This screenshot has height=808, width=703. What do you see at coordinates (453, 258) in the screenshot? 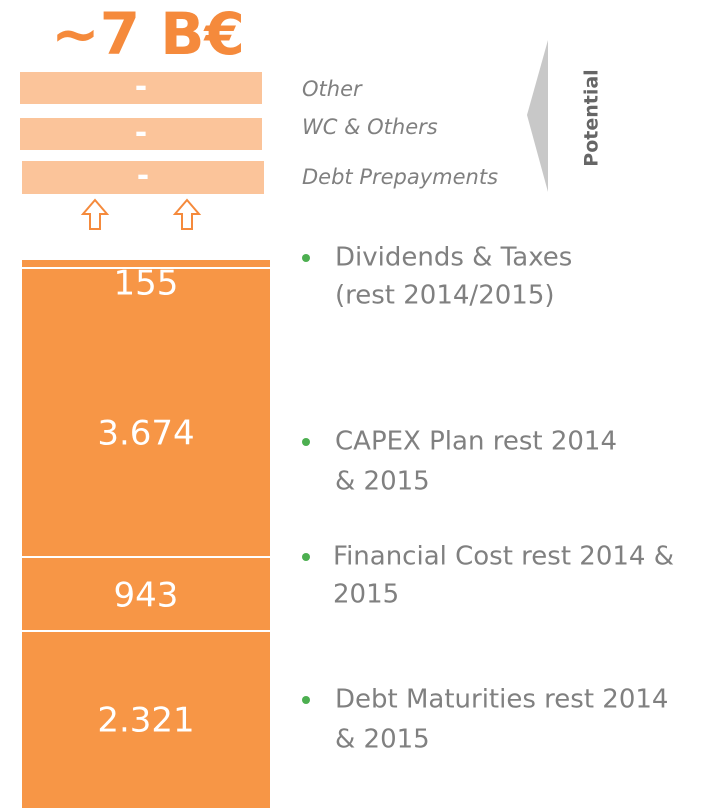
I see `bullet-text: Dividends & Taxes` at bounding box center [453, 258].